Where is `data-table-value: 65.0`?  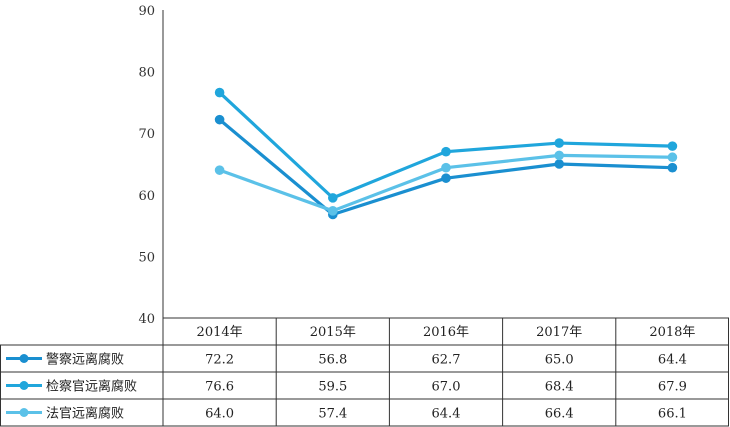 data-table-value: 65.0 is located at coordinates (559, 360).